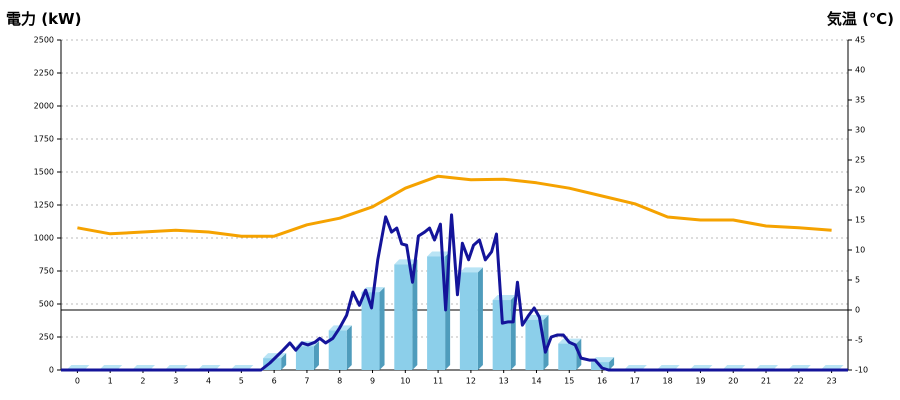 The height and width of the screenshot is (400, 900). What do you see at coordinates (860, 160) in the screenshot?
I see `y2-tick-label: 25` at bounding box center [860, 160].